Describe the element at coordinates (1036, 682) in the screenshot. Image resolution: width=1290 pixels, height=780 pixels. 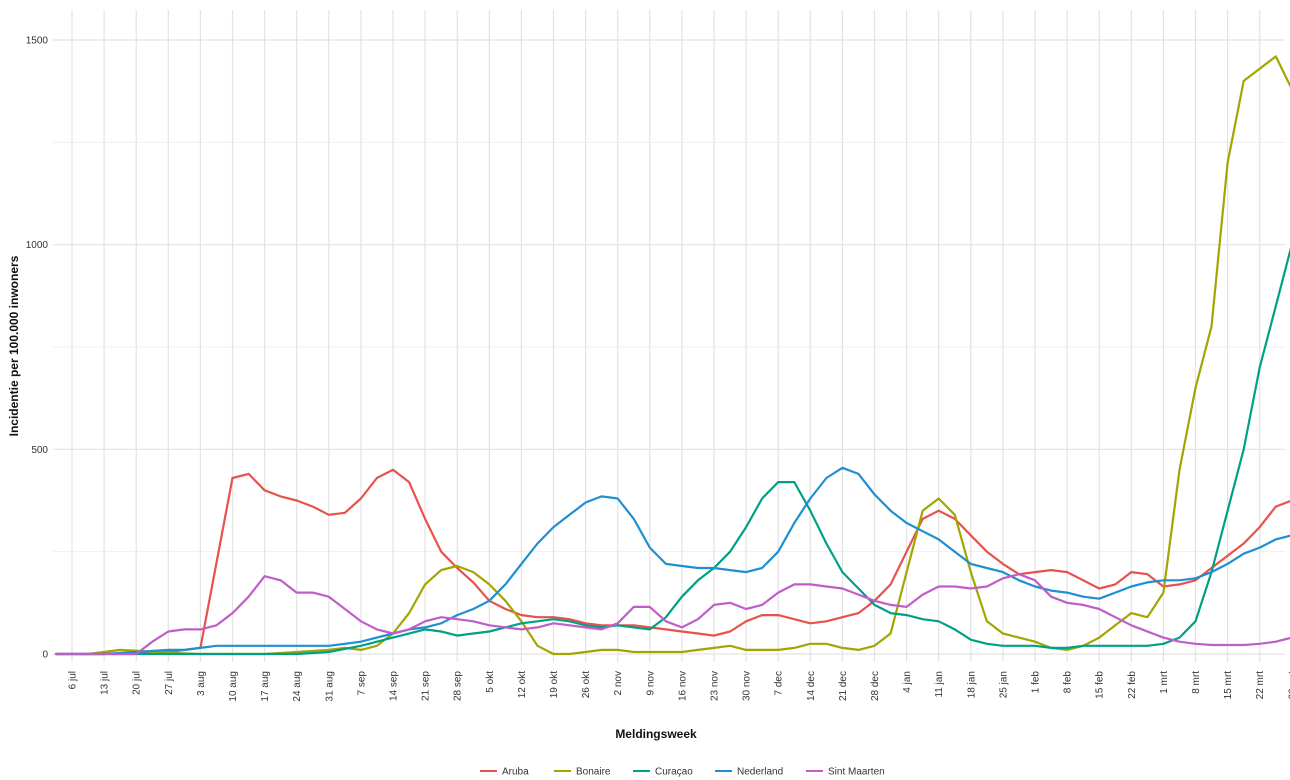
I see `x-tick-label: 1 feb` at that location.